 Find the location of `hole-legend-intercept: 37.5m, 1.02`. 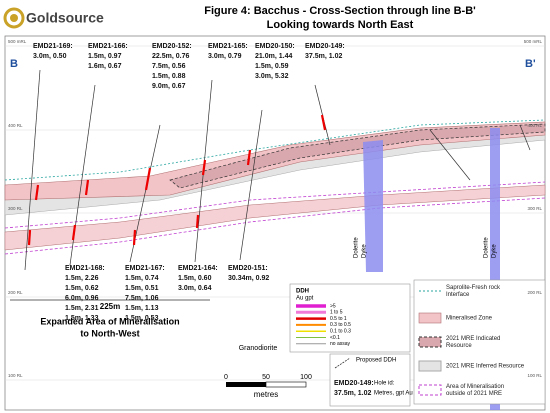

hole-legend-intercept: 37.5m, 1.02 is located at coordinates (352, 393).